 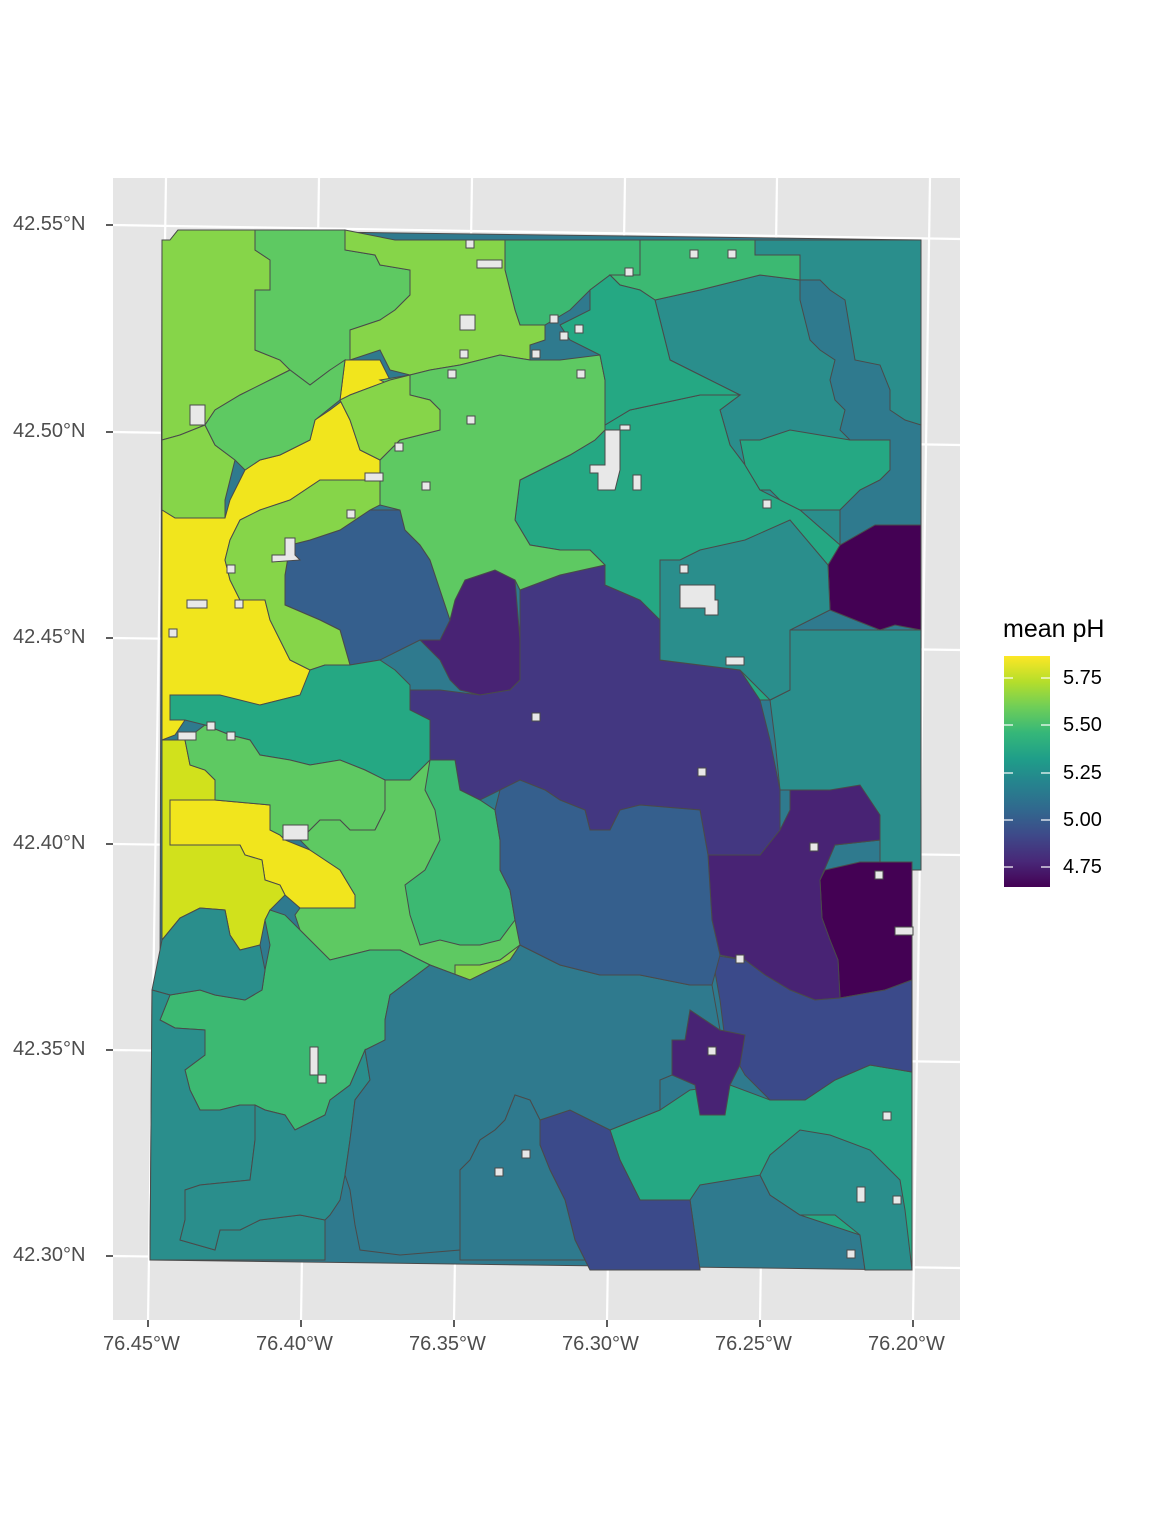 I want to click on legend-label: 5.25, so click(x=1082, y=773).